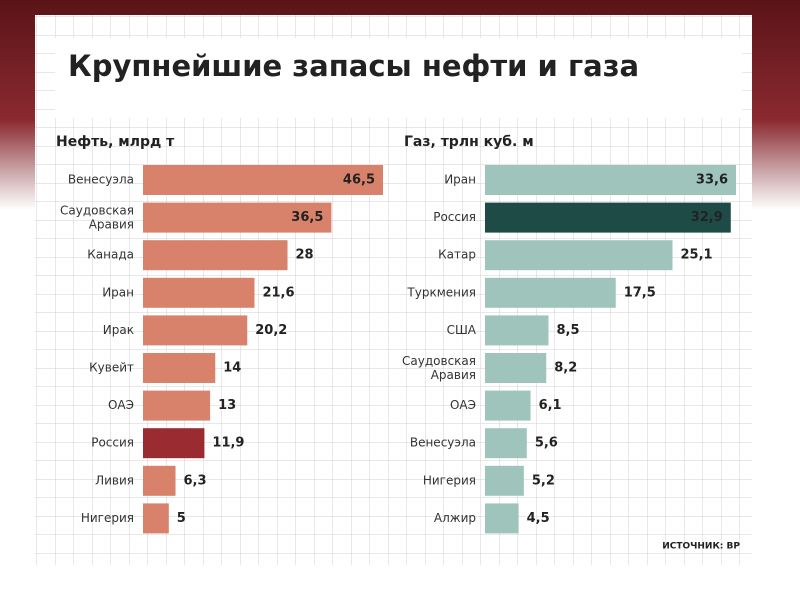  What do you see at coordinates (543, 480) in the screenshot?
I see `value-label: 5,2` at bounding box center [543, 480].